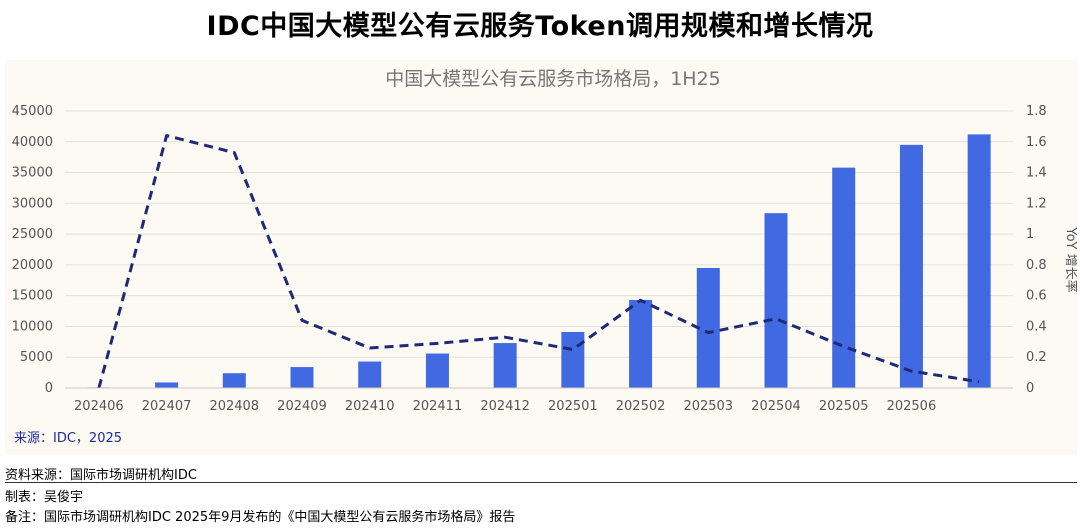  What do you see at coordinates (1036, 357) in the screenshot?
I see `right-tick-label: 0.2` at bounding box center [1036, 357].